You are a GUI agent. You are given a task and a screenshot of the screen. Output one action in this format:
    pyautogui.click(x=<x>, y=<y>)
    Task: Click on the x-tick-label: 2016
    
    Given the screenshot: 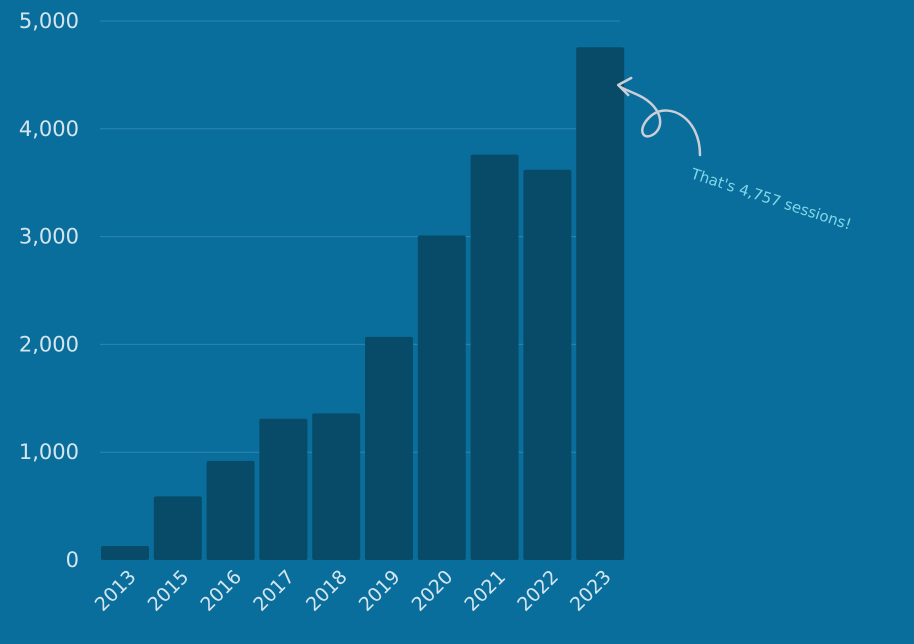 What is the action you would take?
    pyautogui.click(x=221, y=591)
    